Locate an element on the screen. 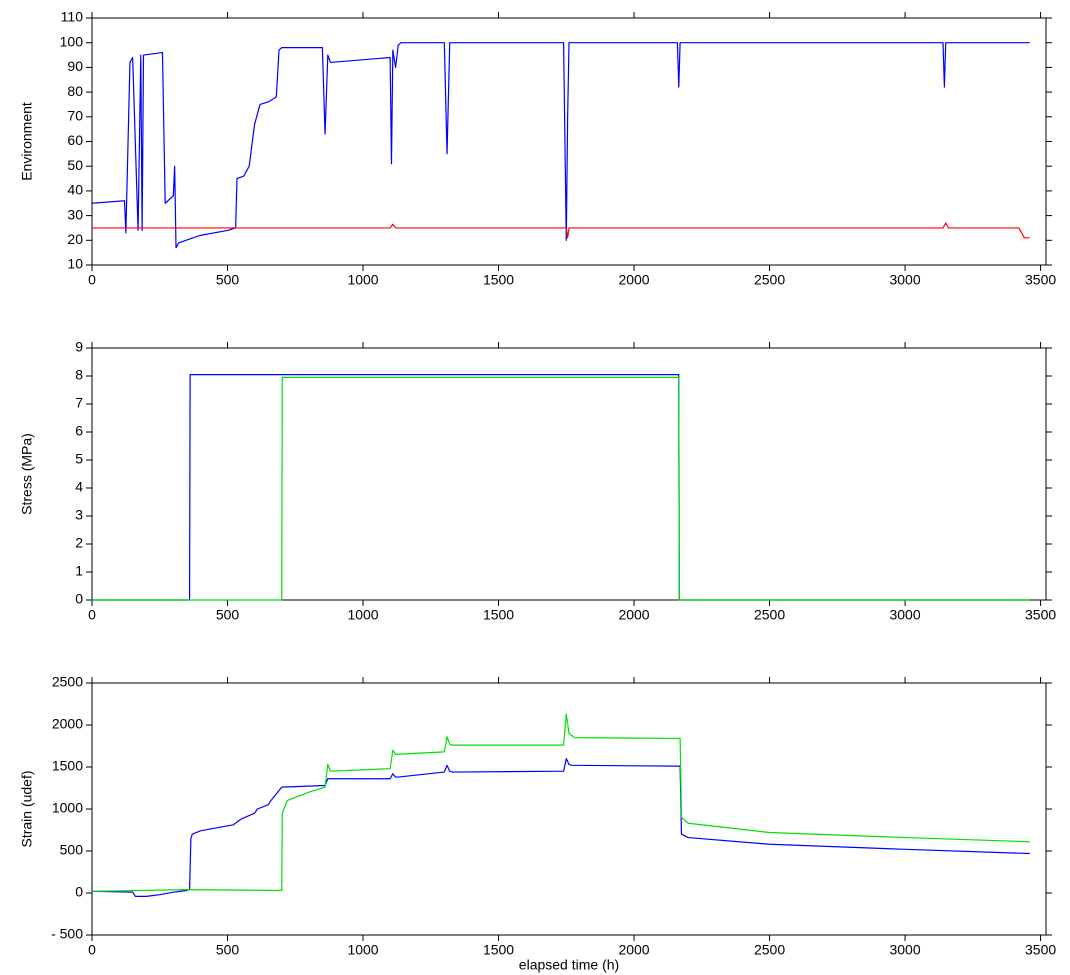 The image size is (1070, 975). y-tick-label: 1500 is located at coordinates (67, 766).